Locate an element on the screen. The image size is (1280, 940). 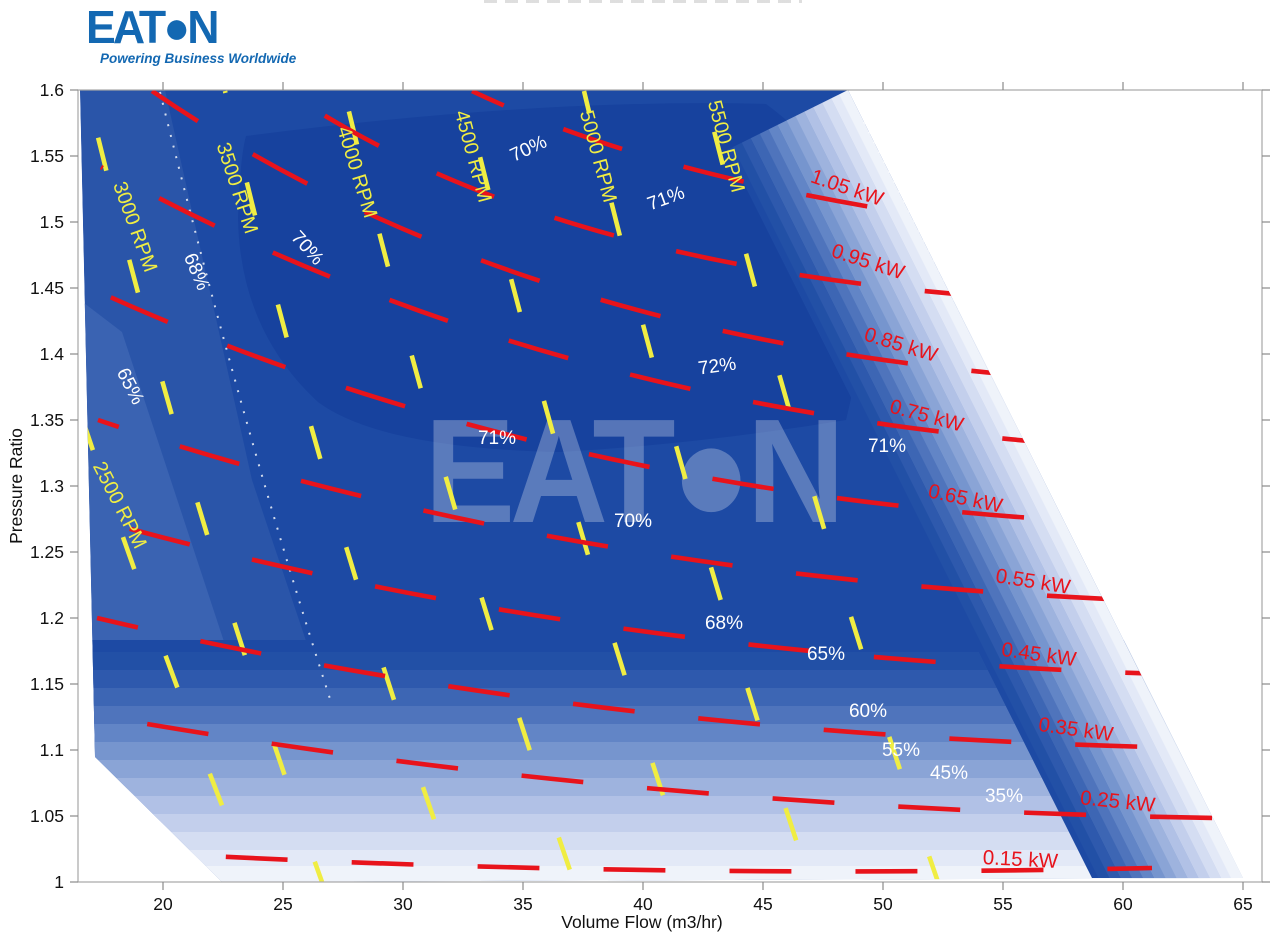
y-tick-label: 1.25 is located at coordinates (47, 552).